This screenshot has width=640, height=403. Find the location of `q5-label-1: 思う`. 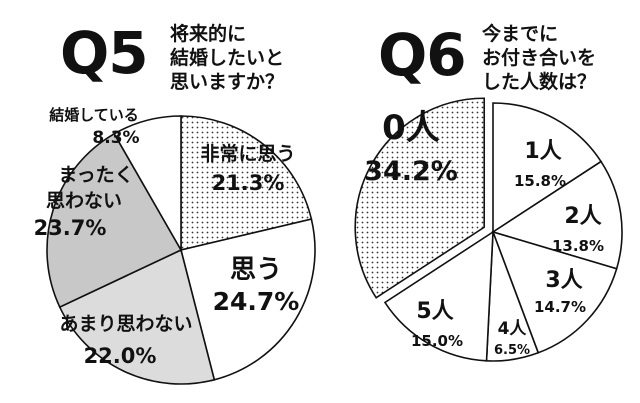

q5-label-1: 思う is located at coordinates (256, 270).